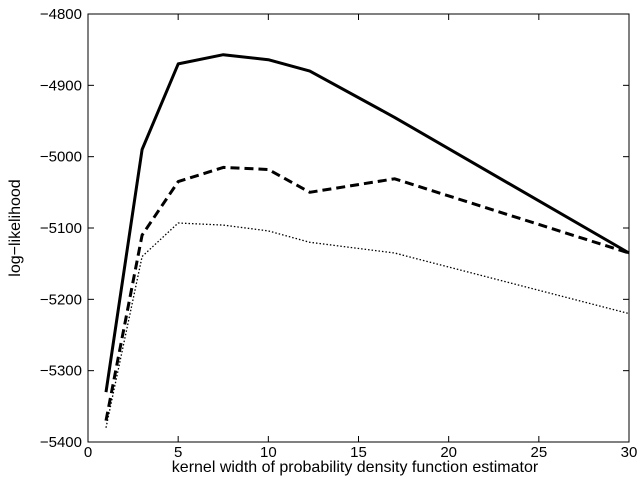  Describe the element at coordinates (61, 157) in the screenshot. I see `y-tick-label: −5000` at that location.